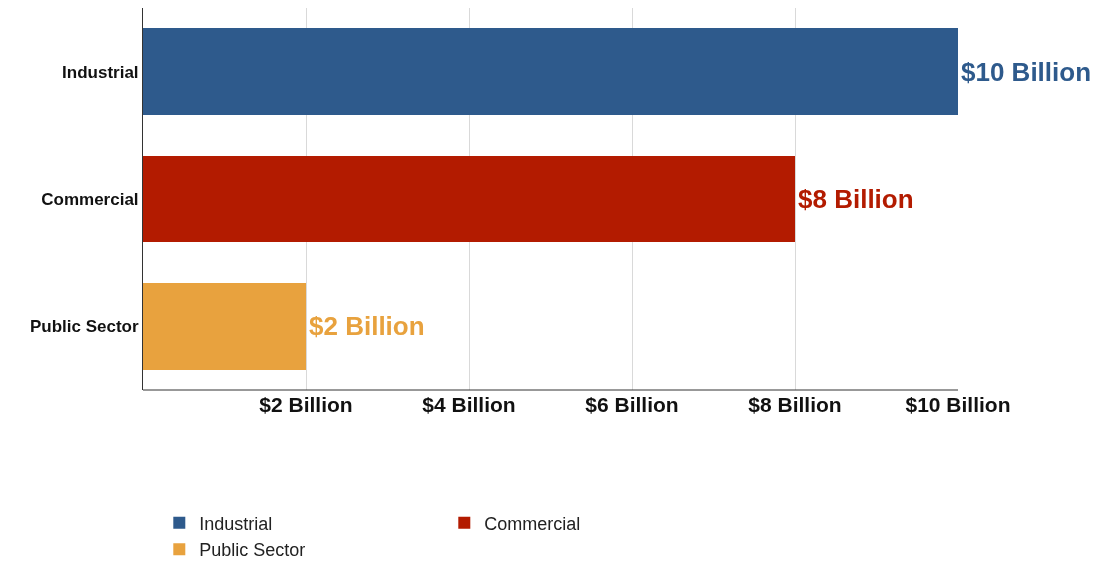  Describe the element at coordinates (1026, 71) in the screenshot. I see `data-label: $10 Billion` at that location.